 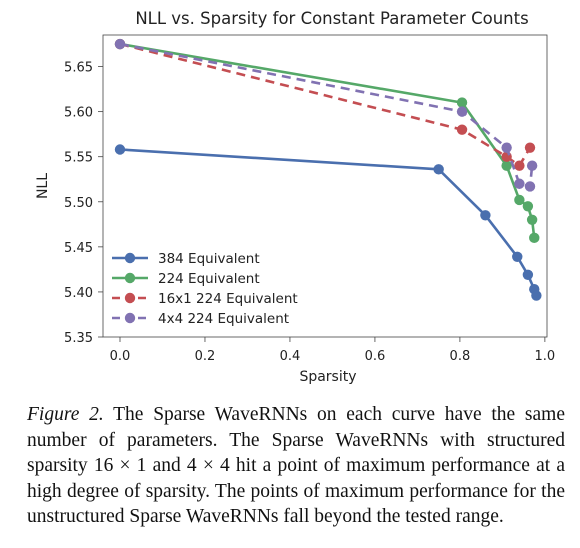 What do you see at coordinates (78, 338) in the screenshot?
I see `y-tick-label: 5.35` at bounding box center [78, 338].